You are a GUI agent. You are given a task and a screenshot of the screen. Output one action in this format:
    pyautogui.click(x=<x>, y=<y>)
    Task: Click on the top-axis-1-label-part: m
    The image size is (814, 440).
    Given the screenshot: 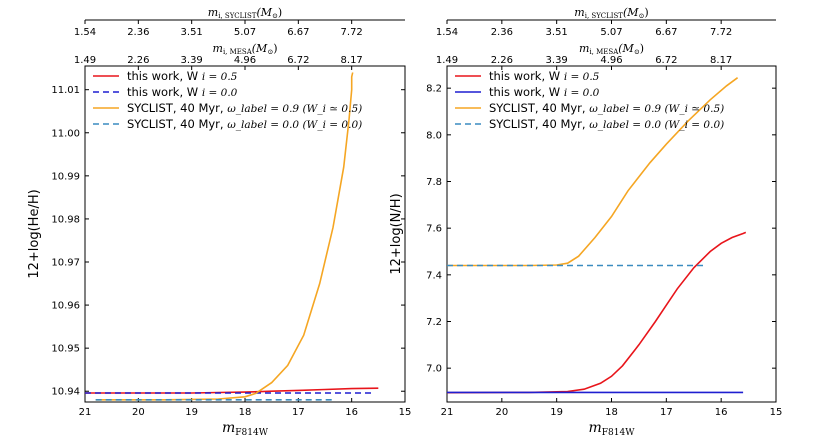 What is the action you would take?
    pyautogui.click(x=579, y=12)
    